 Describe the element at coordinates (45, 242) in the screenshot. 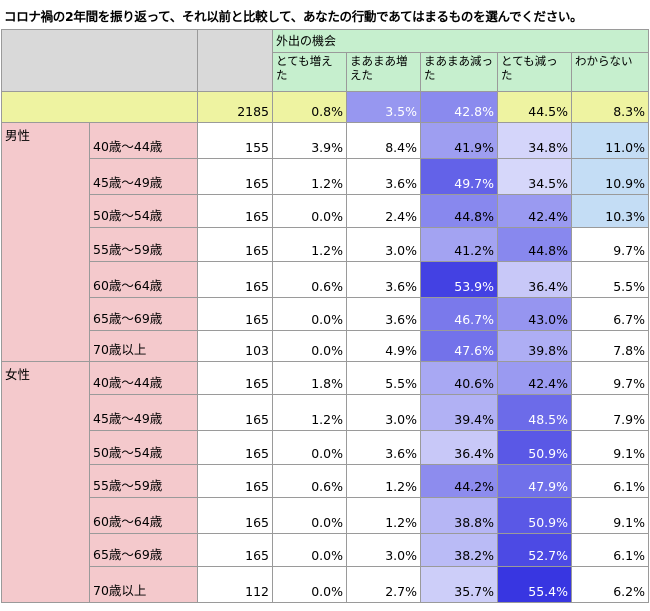

I see `gender-label: 男性` at that location.